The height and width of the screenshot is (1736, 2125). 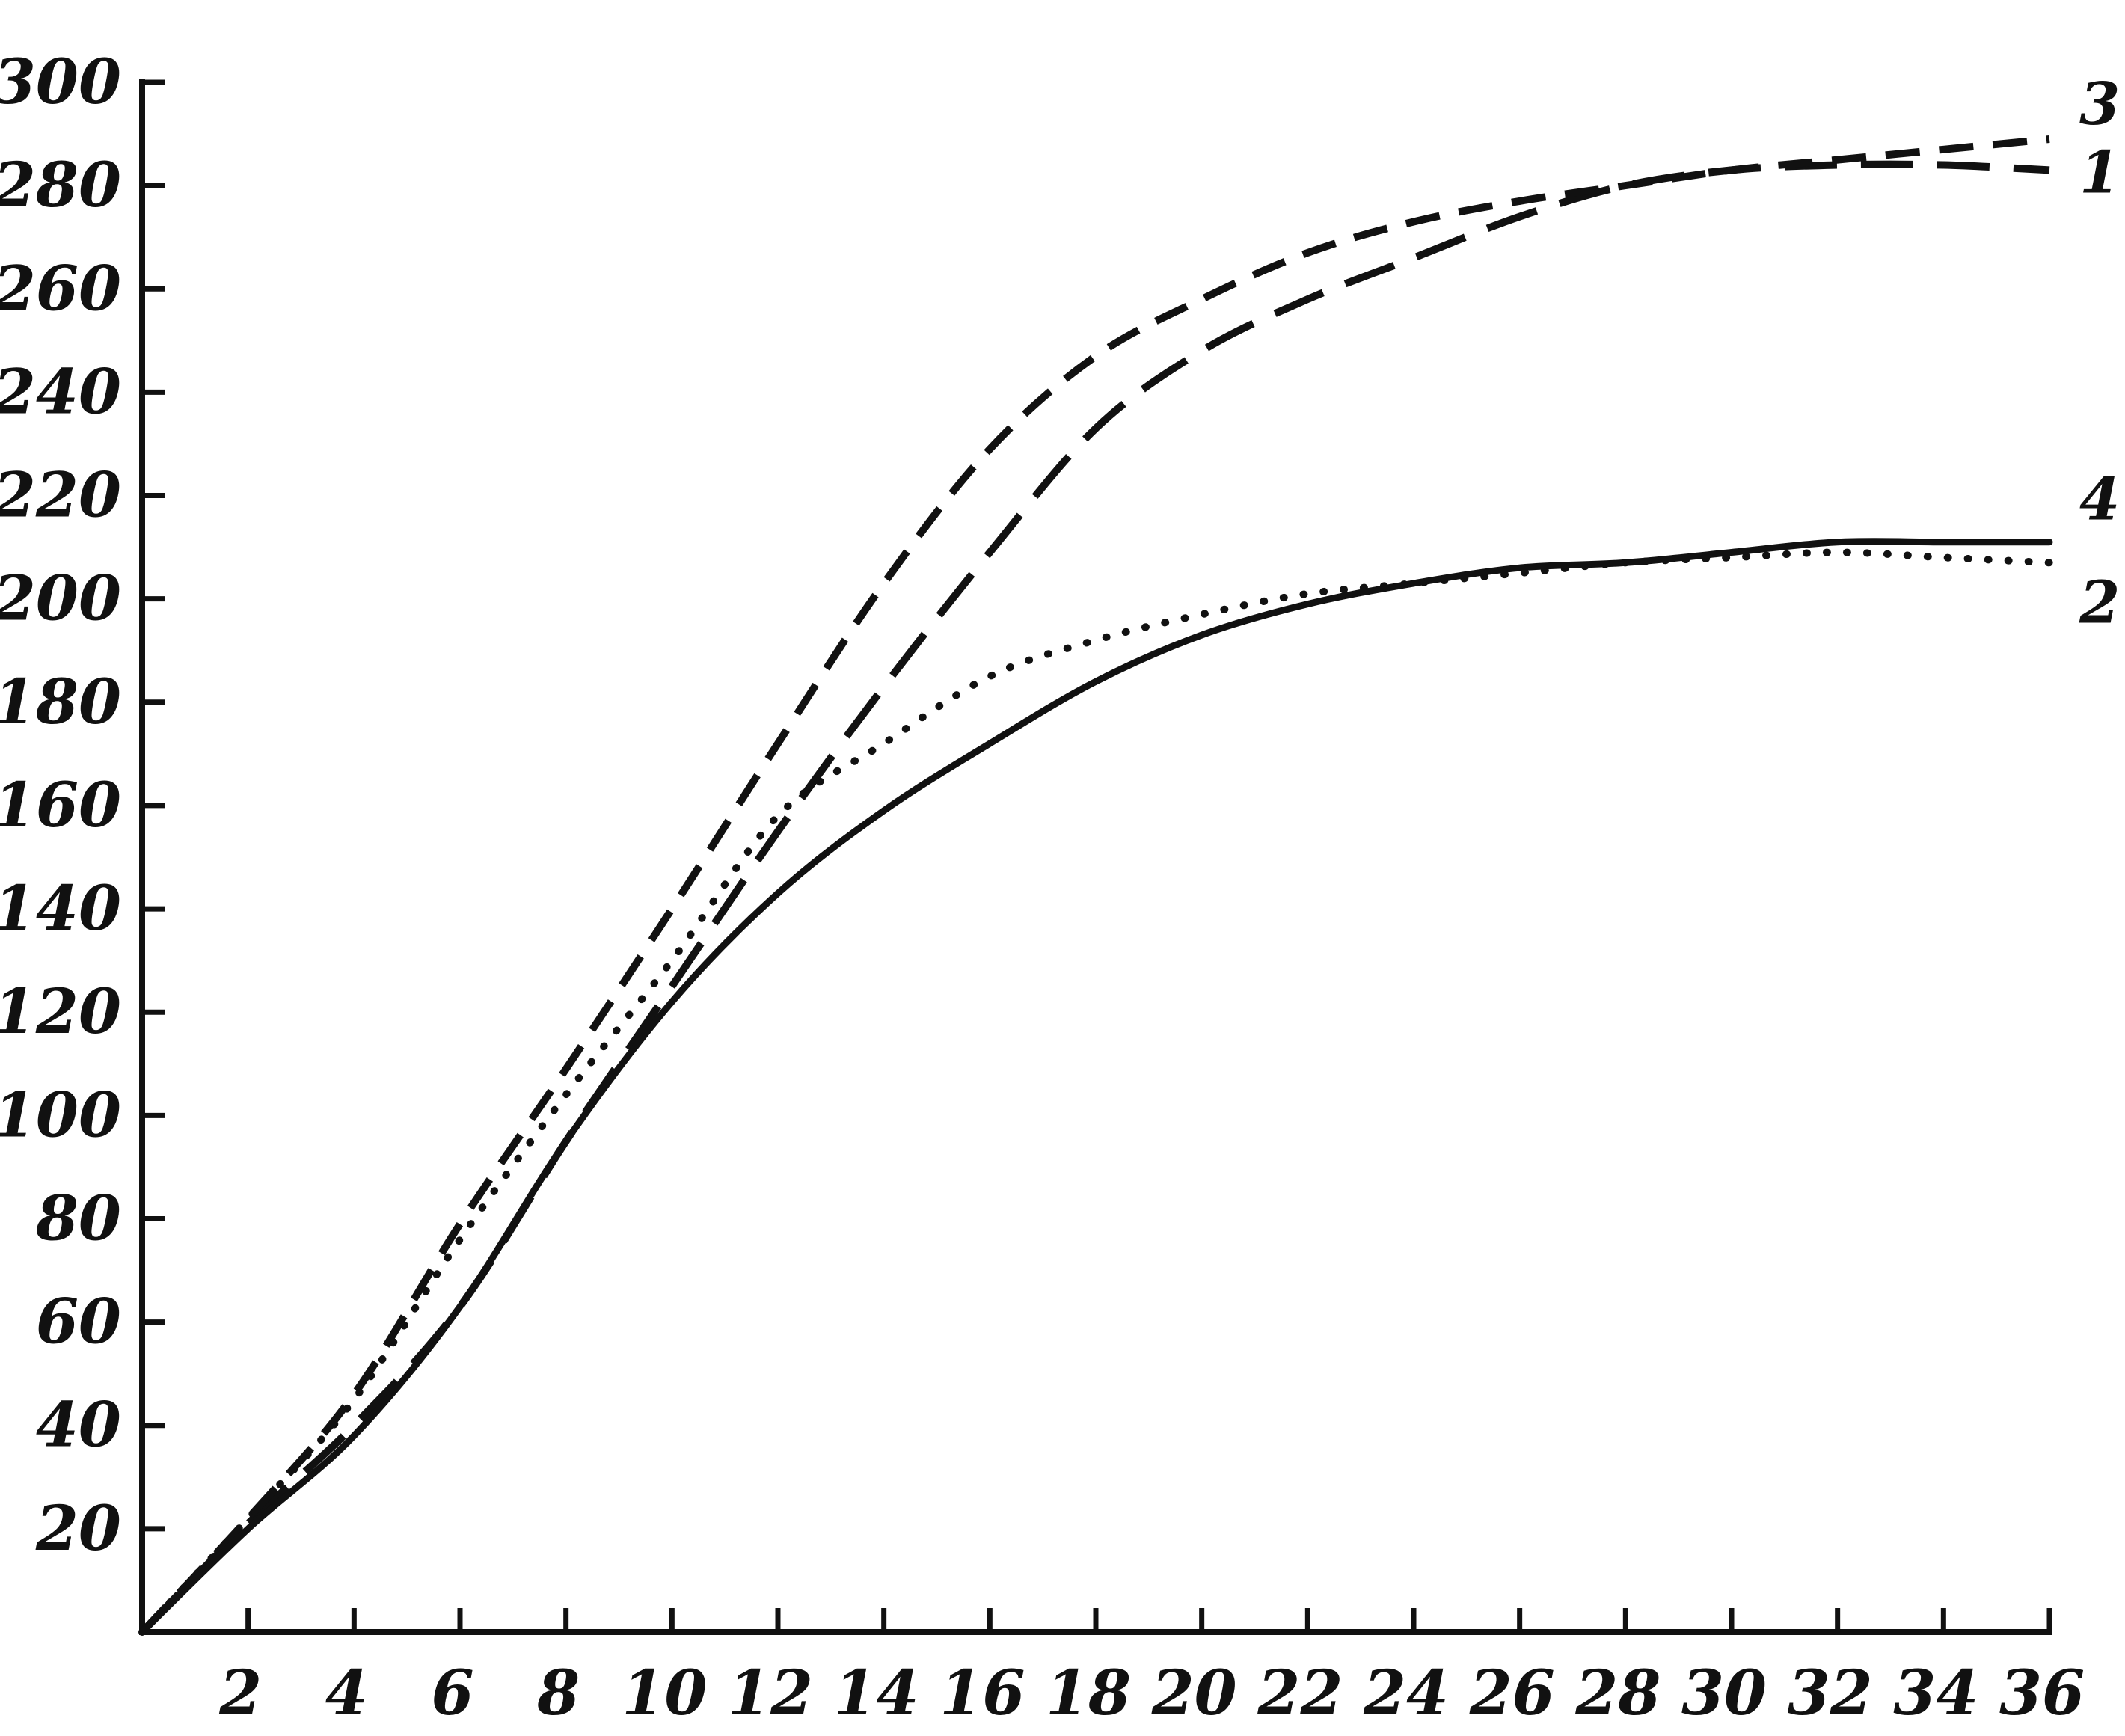 I want to click on y-tick-label: 40, so click(x=79, y=1426).